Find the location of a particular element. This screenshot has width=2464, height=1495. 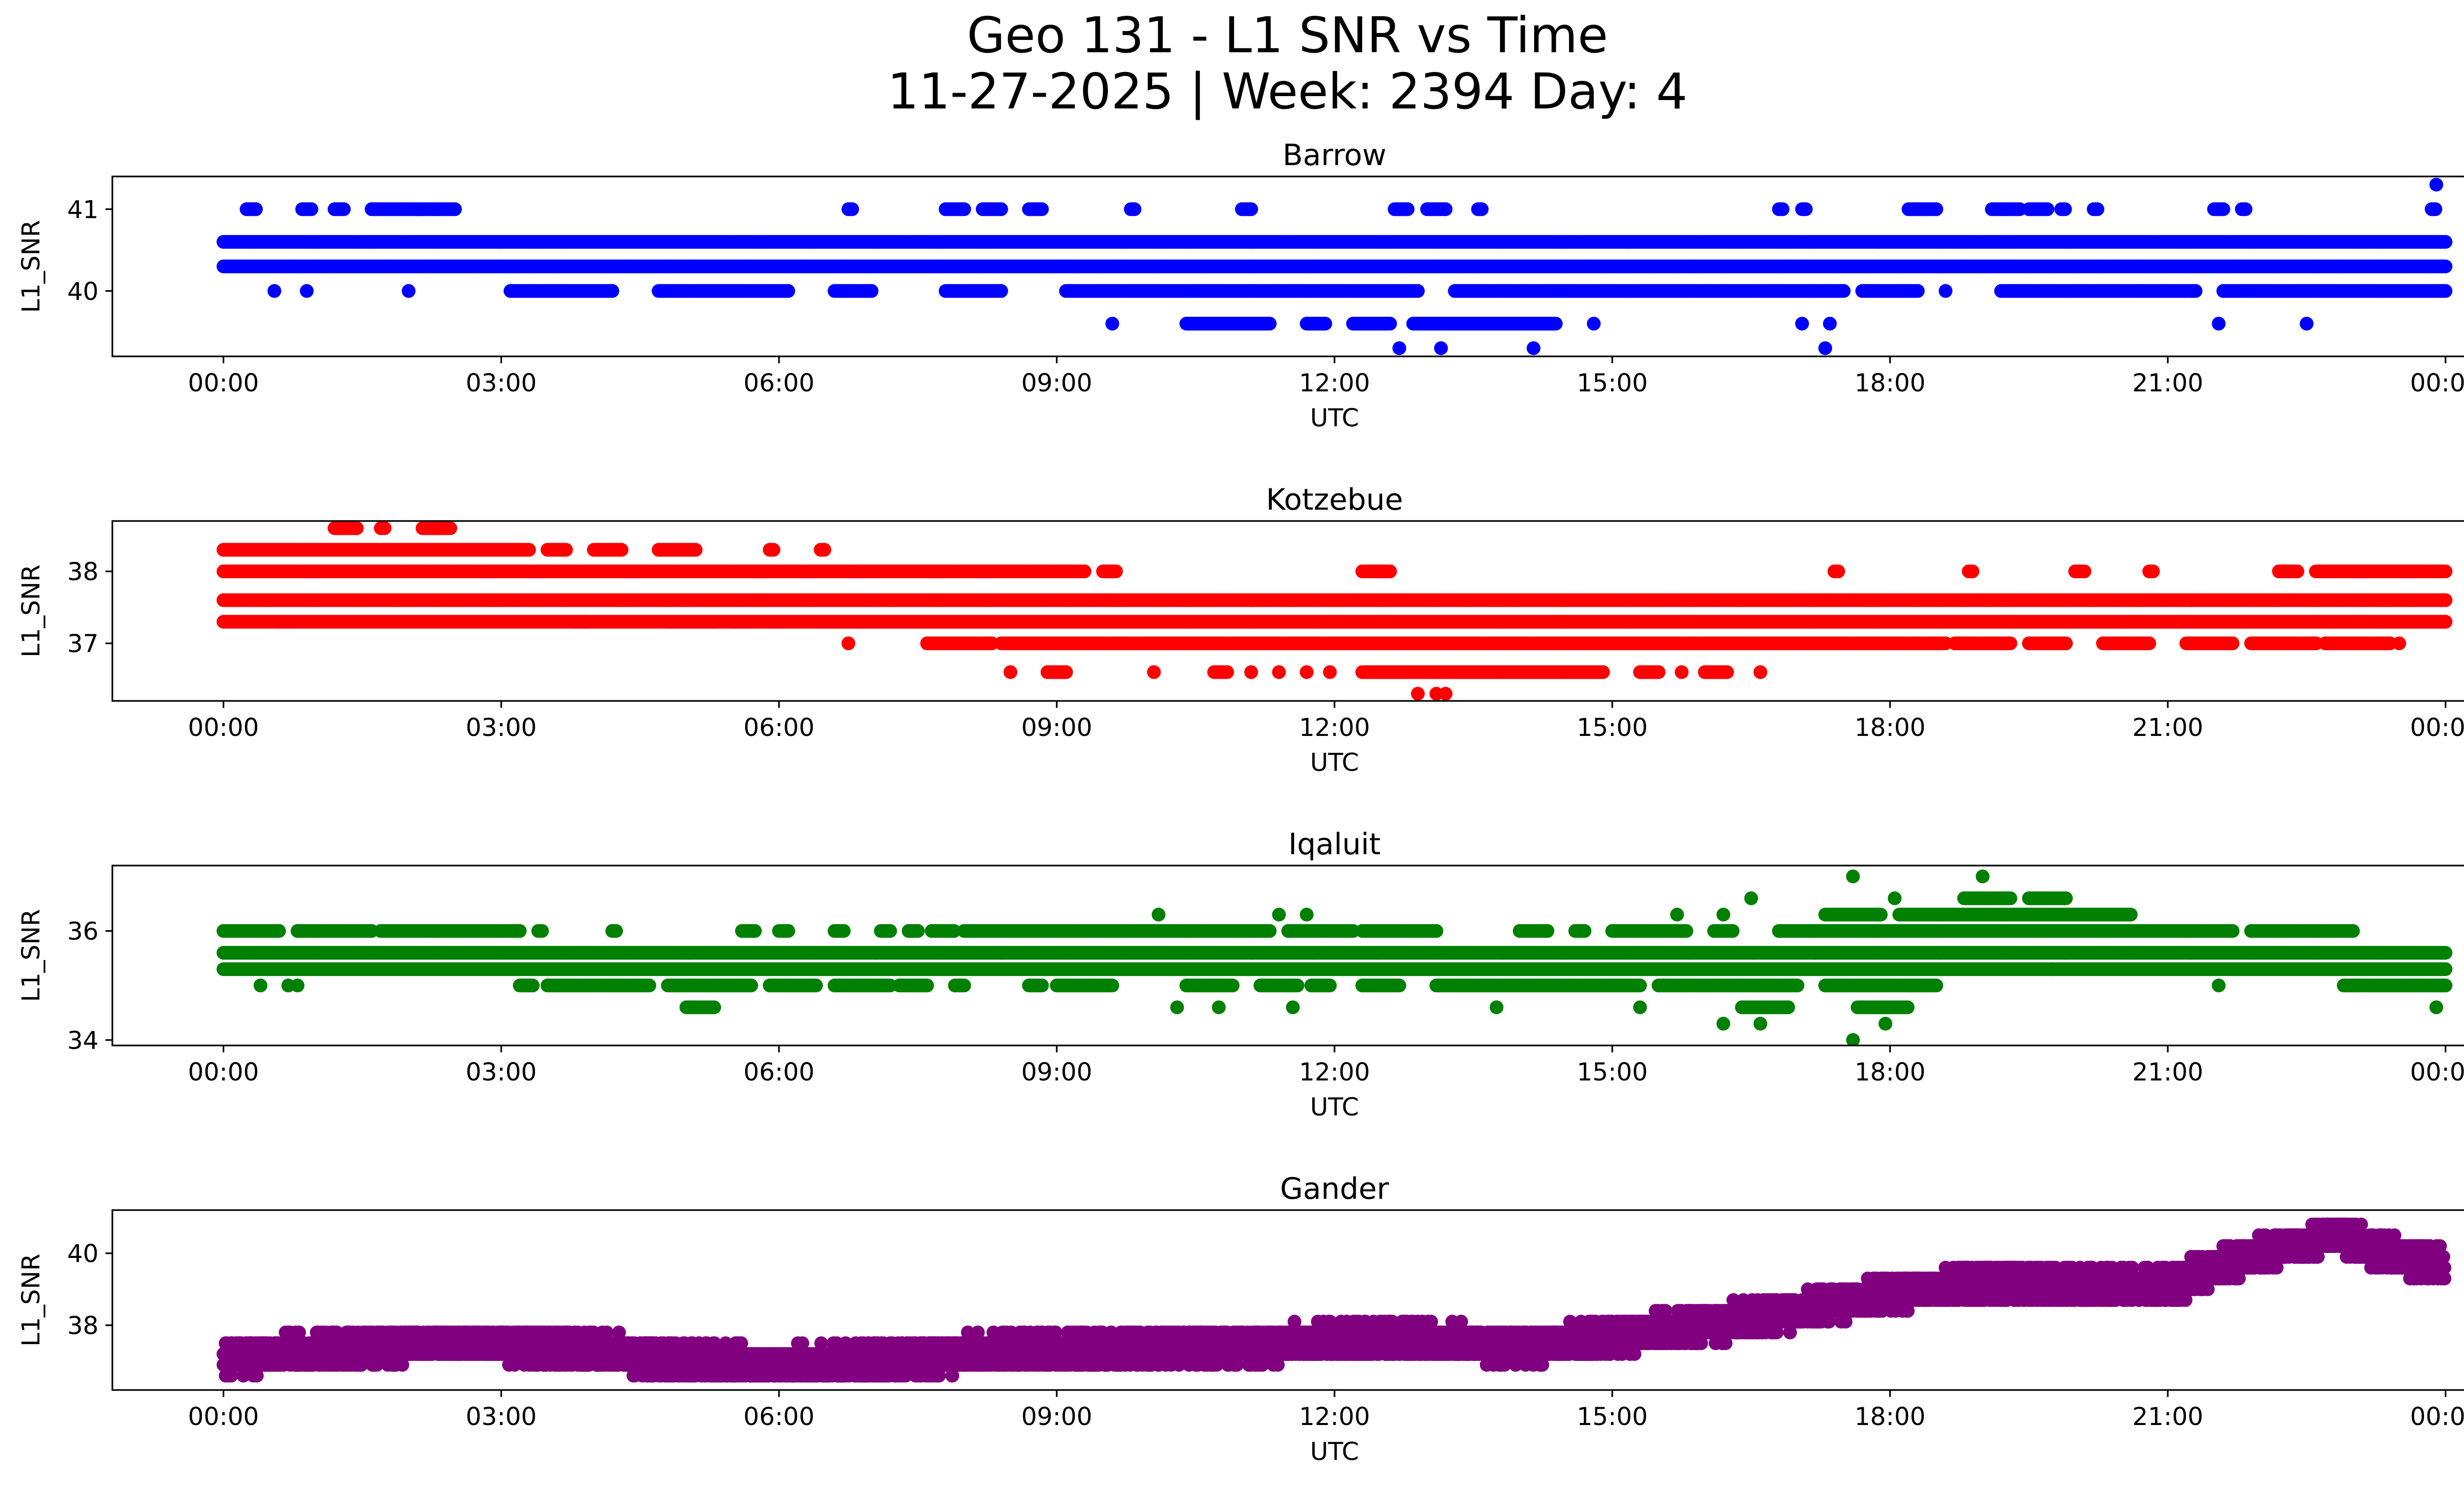

x-tick-label: 03:00 is located at coordinates (501, 383).